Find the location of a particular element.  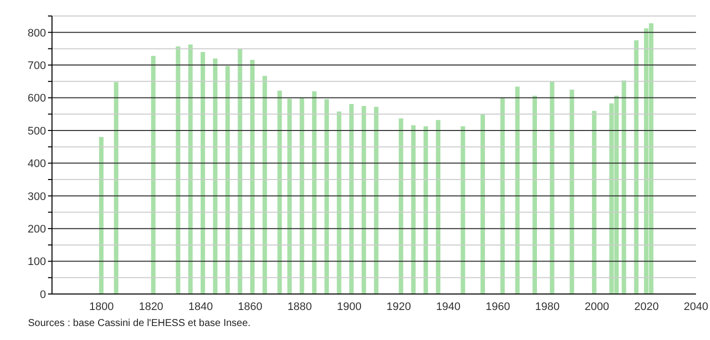

x-tick-label: 1940 is located at coordinates (448, 306).